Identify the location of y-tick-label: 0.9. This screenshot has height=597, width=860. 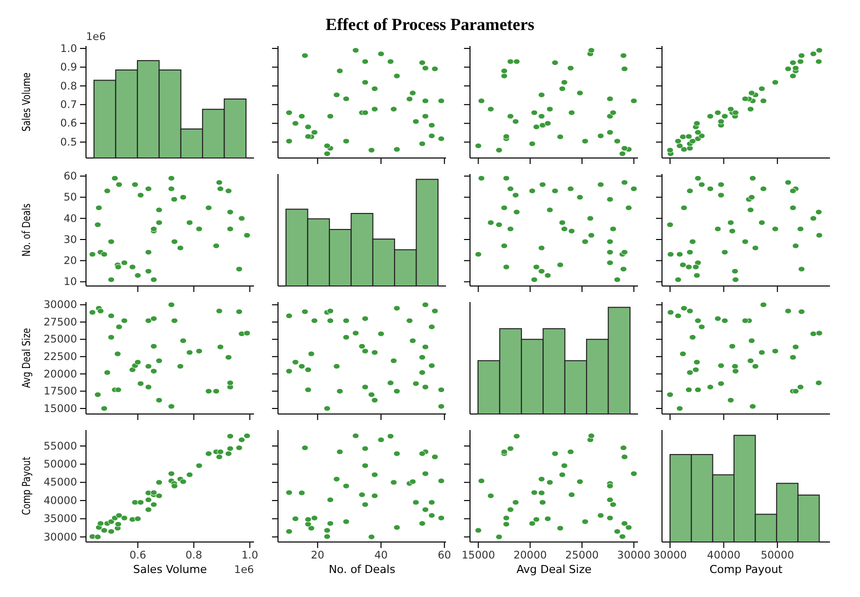
(68, 68).